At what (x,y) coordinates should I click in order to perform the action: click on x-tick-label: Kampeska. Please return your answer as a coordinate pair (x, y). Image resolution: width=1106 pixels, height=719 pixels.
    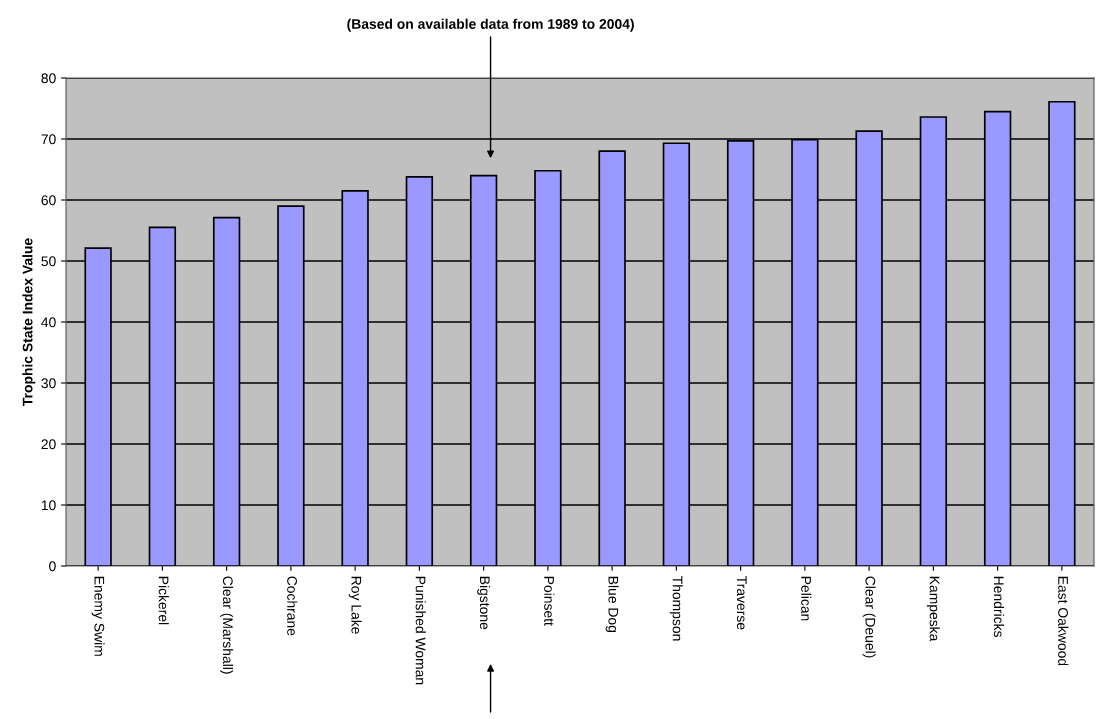
    Looking at the image, I should click on (933, 609).